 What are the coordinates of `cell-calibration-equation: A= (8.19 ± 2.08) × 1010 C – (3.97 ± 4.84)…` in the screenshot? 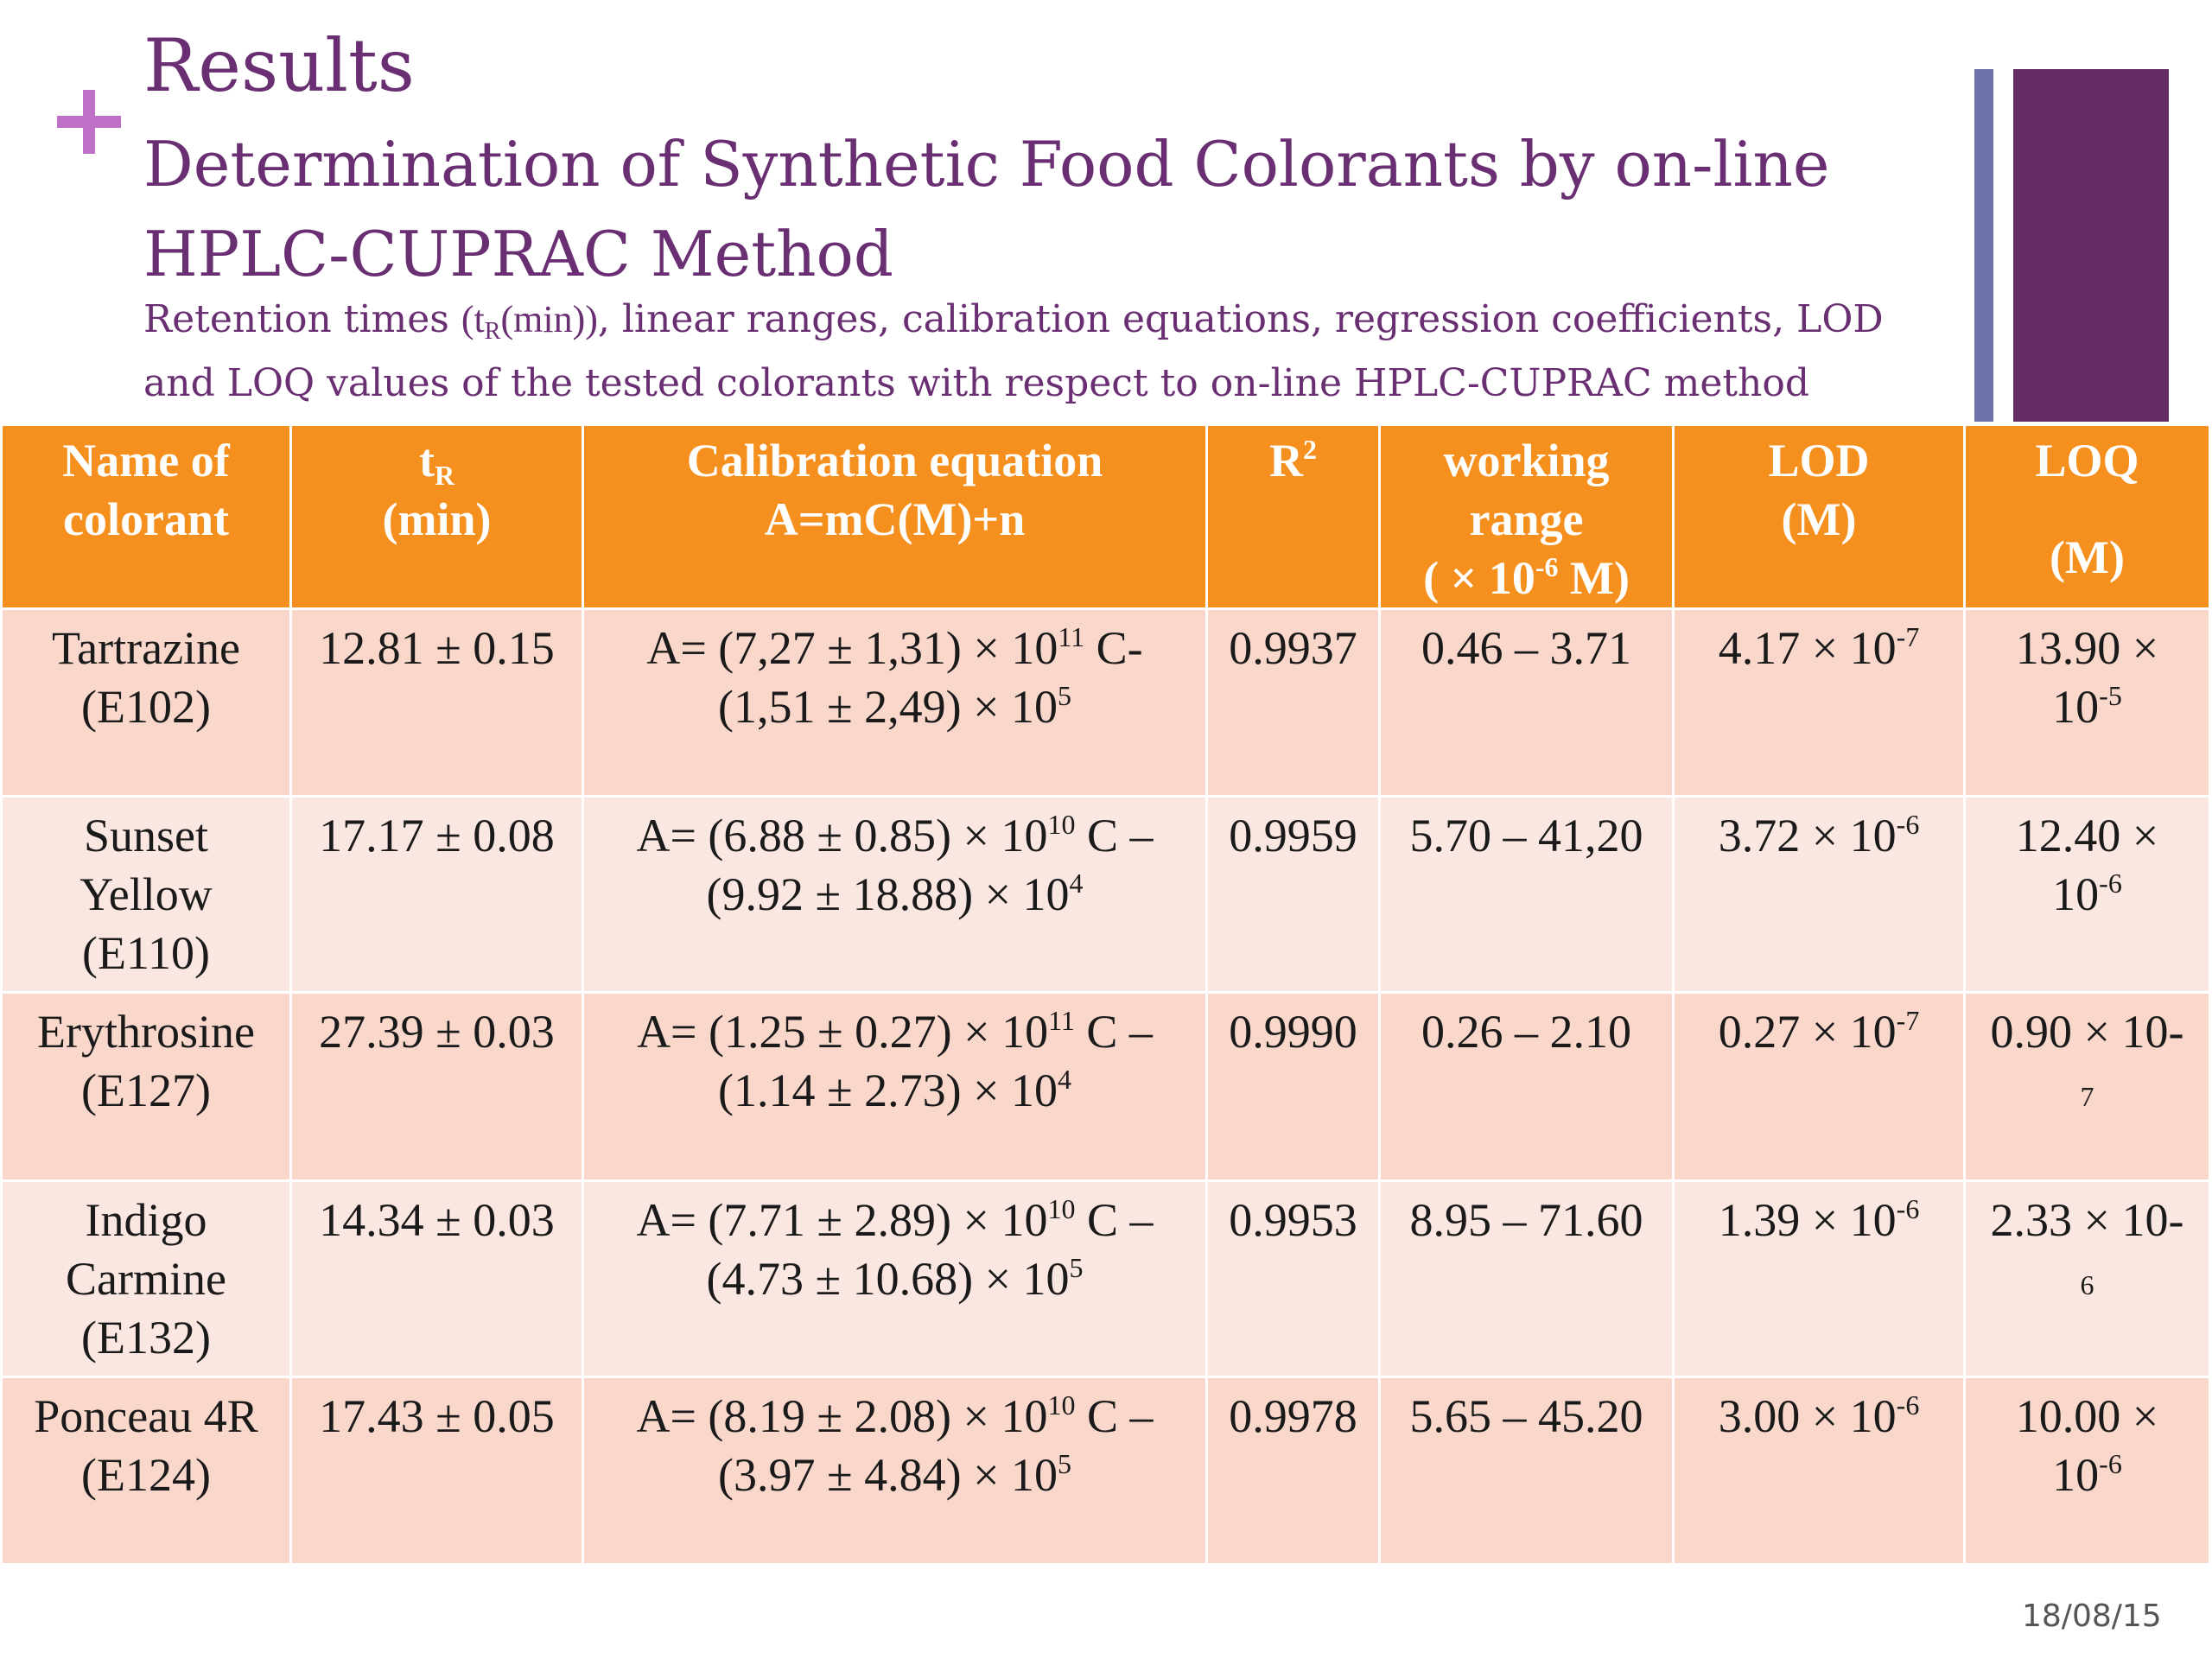 It's located at (895, 1471).